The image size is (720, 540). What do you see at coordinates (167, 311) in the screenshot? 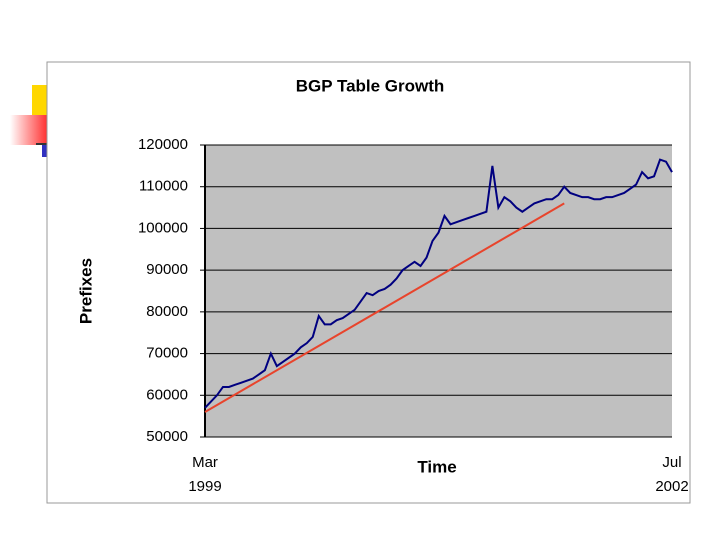
I see `y-tick-label: 80000` at bounding box center [167, 311].